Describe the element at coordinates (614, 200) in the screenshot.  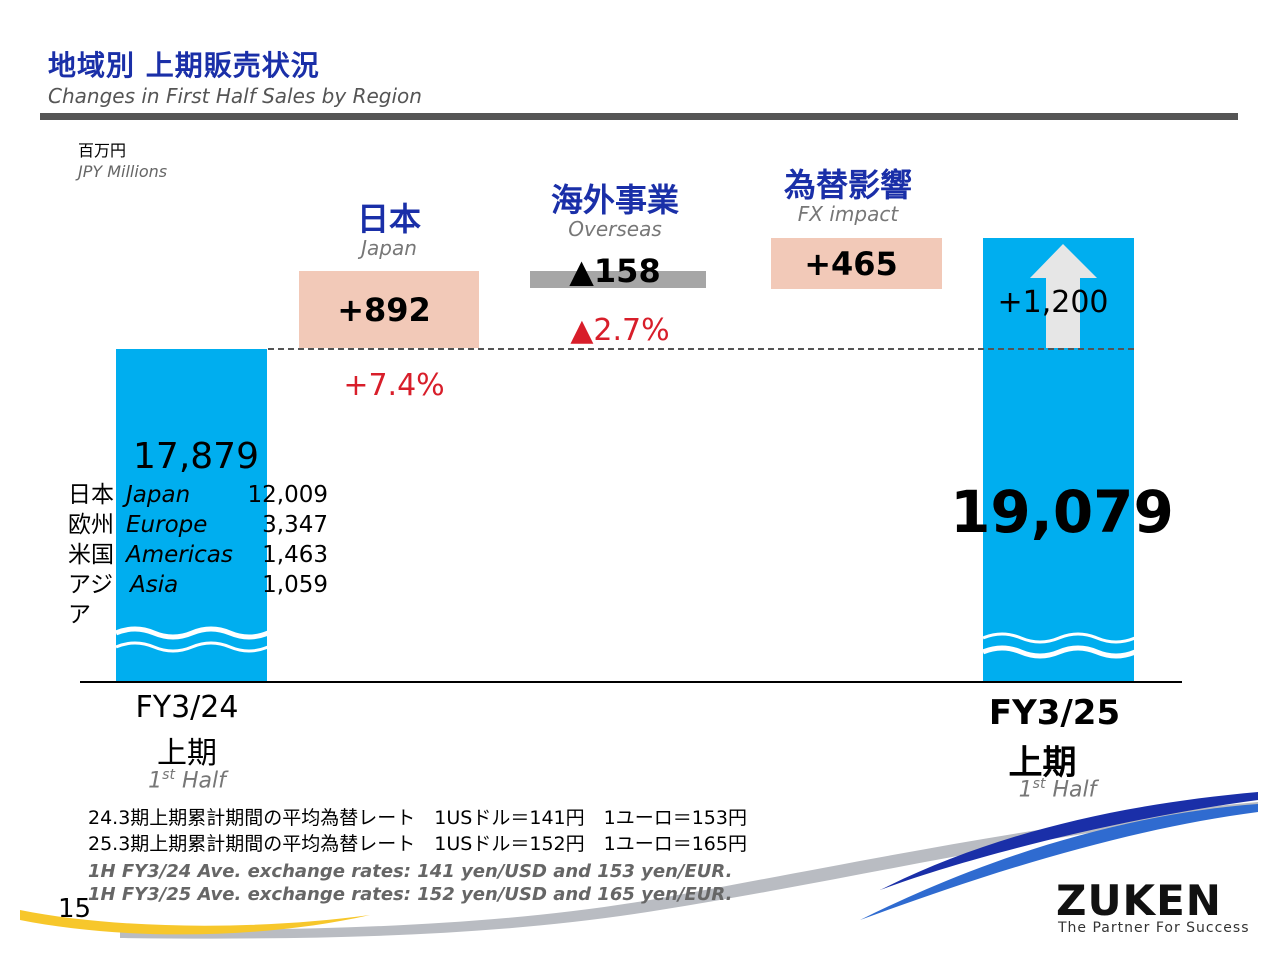
I see `step-name-overseas: 海外事業` at that location.